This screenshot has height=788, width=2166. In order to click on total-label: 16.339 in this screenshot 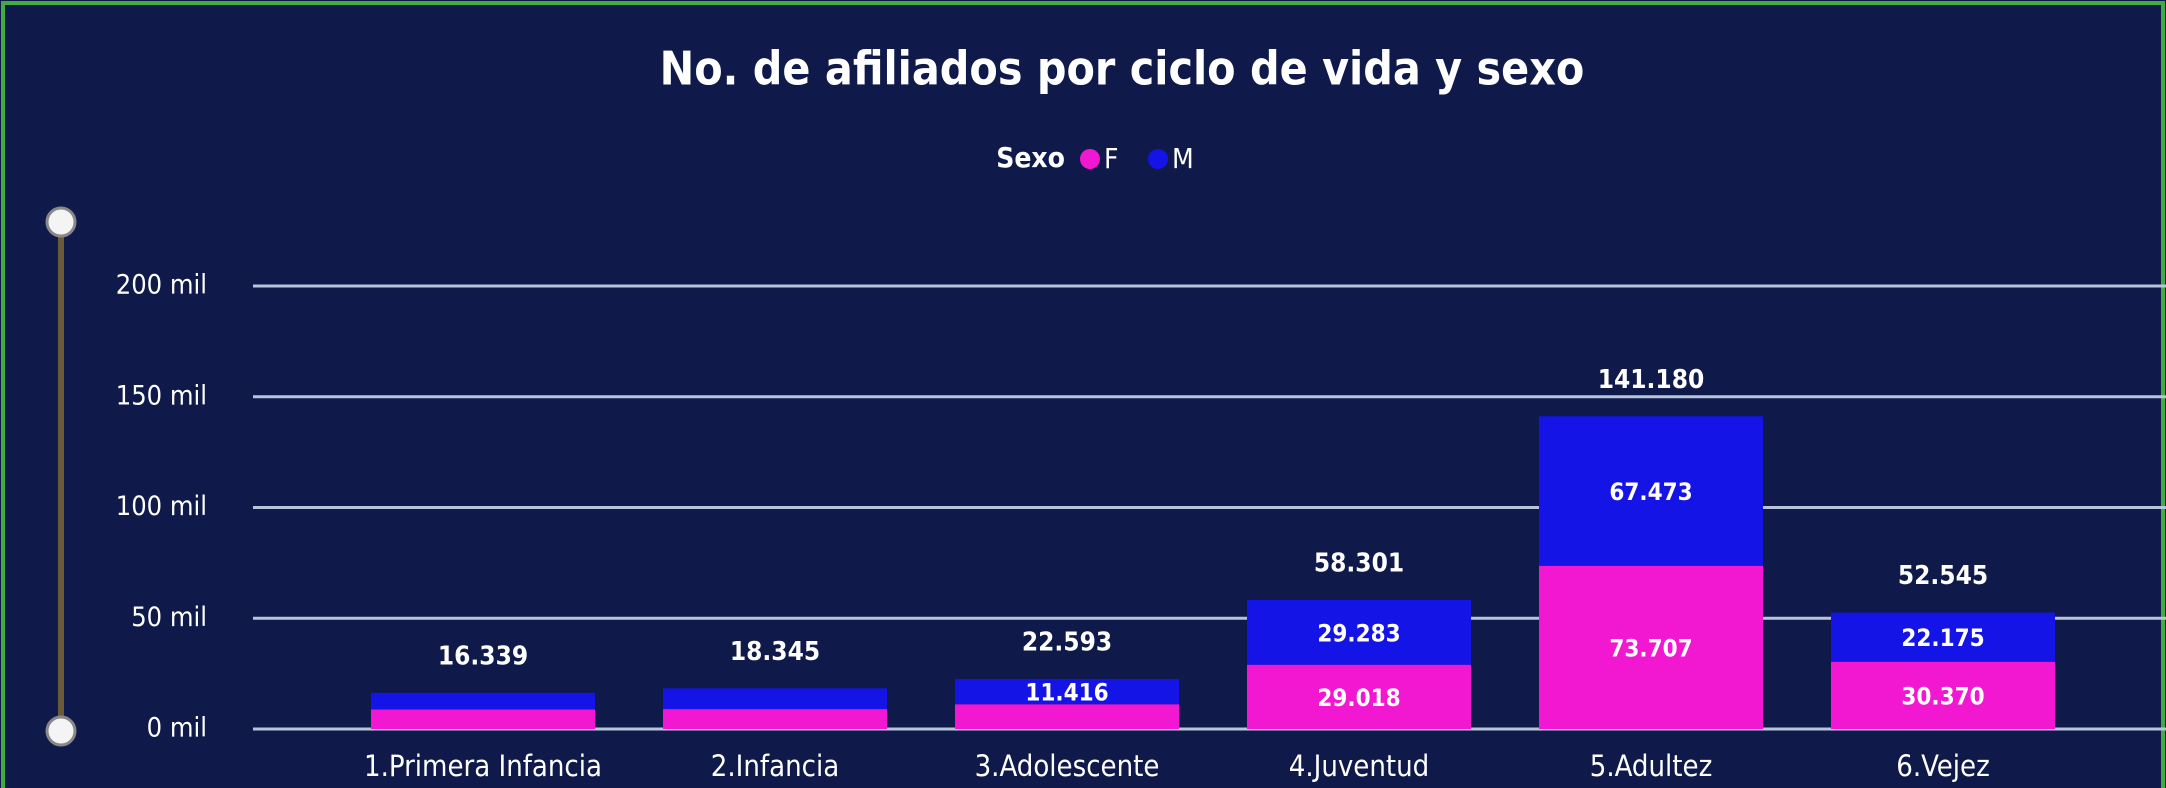, I will do `click(483, 656)`.